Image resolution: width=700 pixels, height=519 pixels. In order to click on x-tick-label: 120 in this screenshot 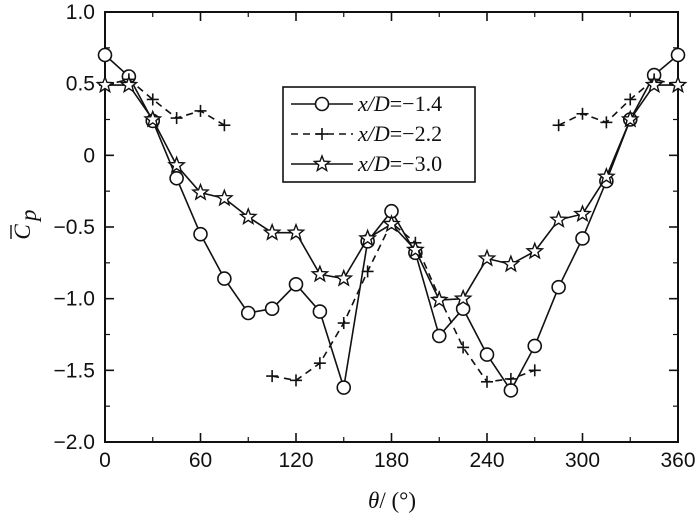, I will do `click(295, 460)`.